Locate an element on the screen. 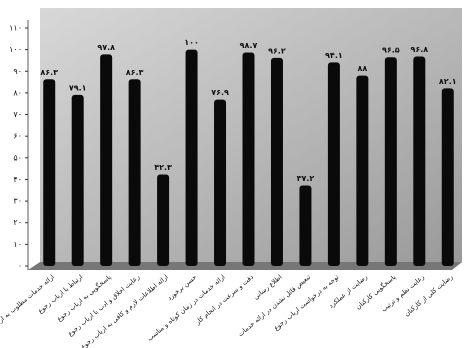 This screenshot has width=468, height=348. value-label: ۷۹.۱ is located at coordinates (78, 87).